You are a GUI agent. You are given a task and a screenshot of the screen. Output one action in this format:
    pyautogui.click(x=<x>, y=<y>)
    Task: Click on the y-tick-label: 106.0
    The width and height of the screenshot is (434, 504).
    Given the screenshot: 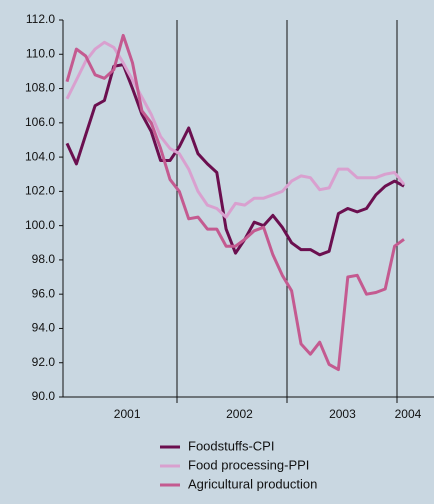 What is the action you would take?
    pyautogui.click(x=40, y=122)
    